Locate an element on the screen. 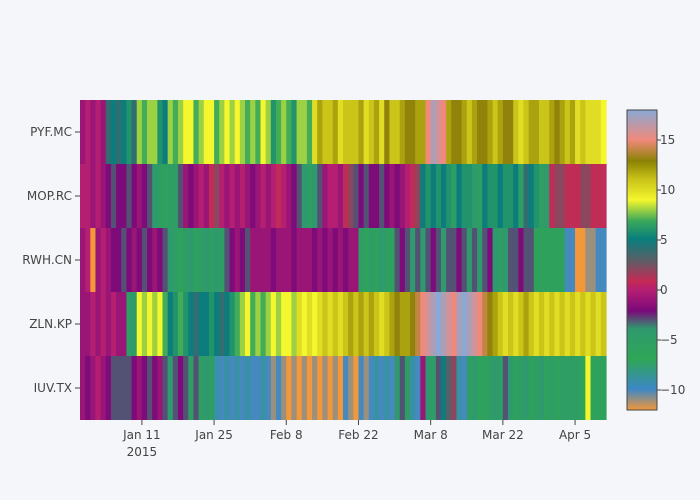 This screenshot has height=500, width=700. colorbar-tick-label: 5 is located at coordinates (664, 240).